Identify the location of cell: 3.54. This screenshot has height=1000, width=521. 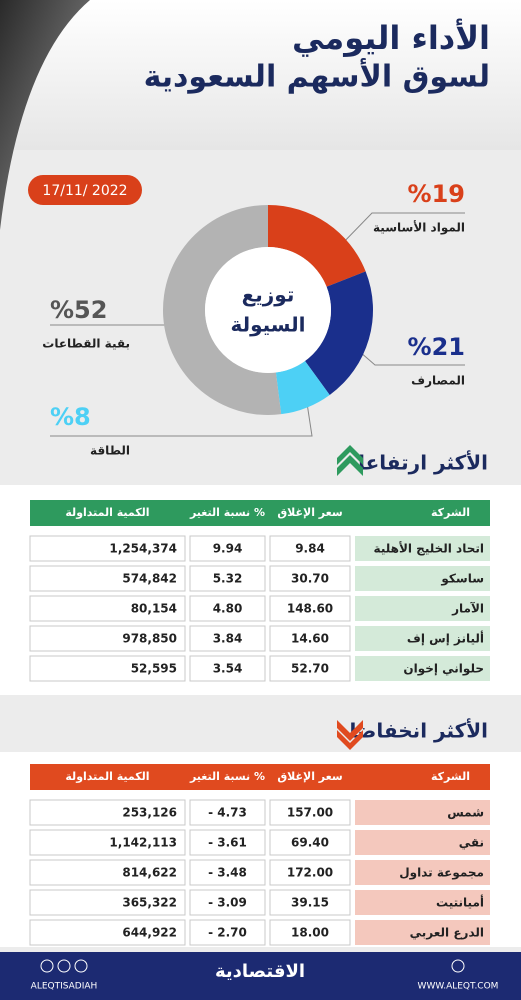
(228, 669).